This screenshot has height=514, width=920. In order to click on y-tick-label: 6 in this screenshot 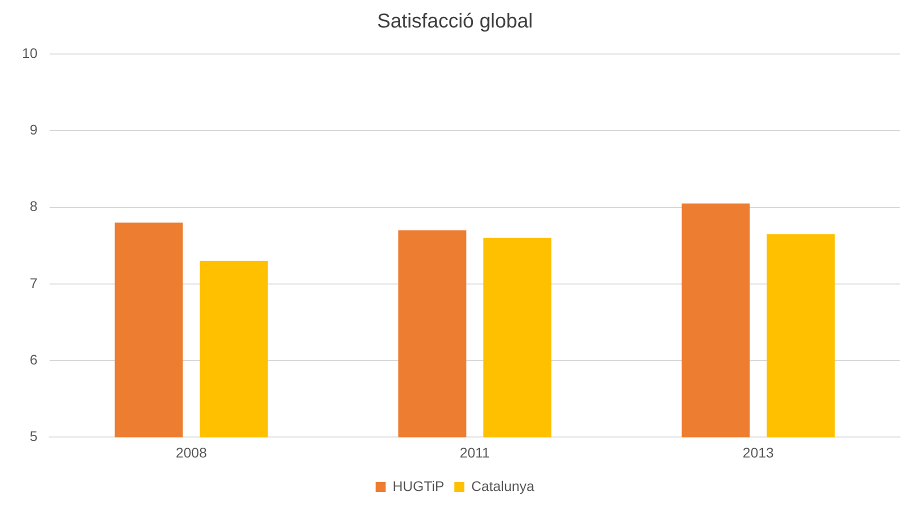, I will do `click(34, 359)`.